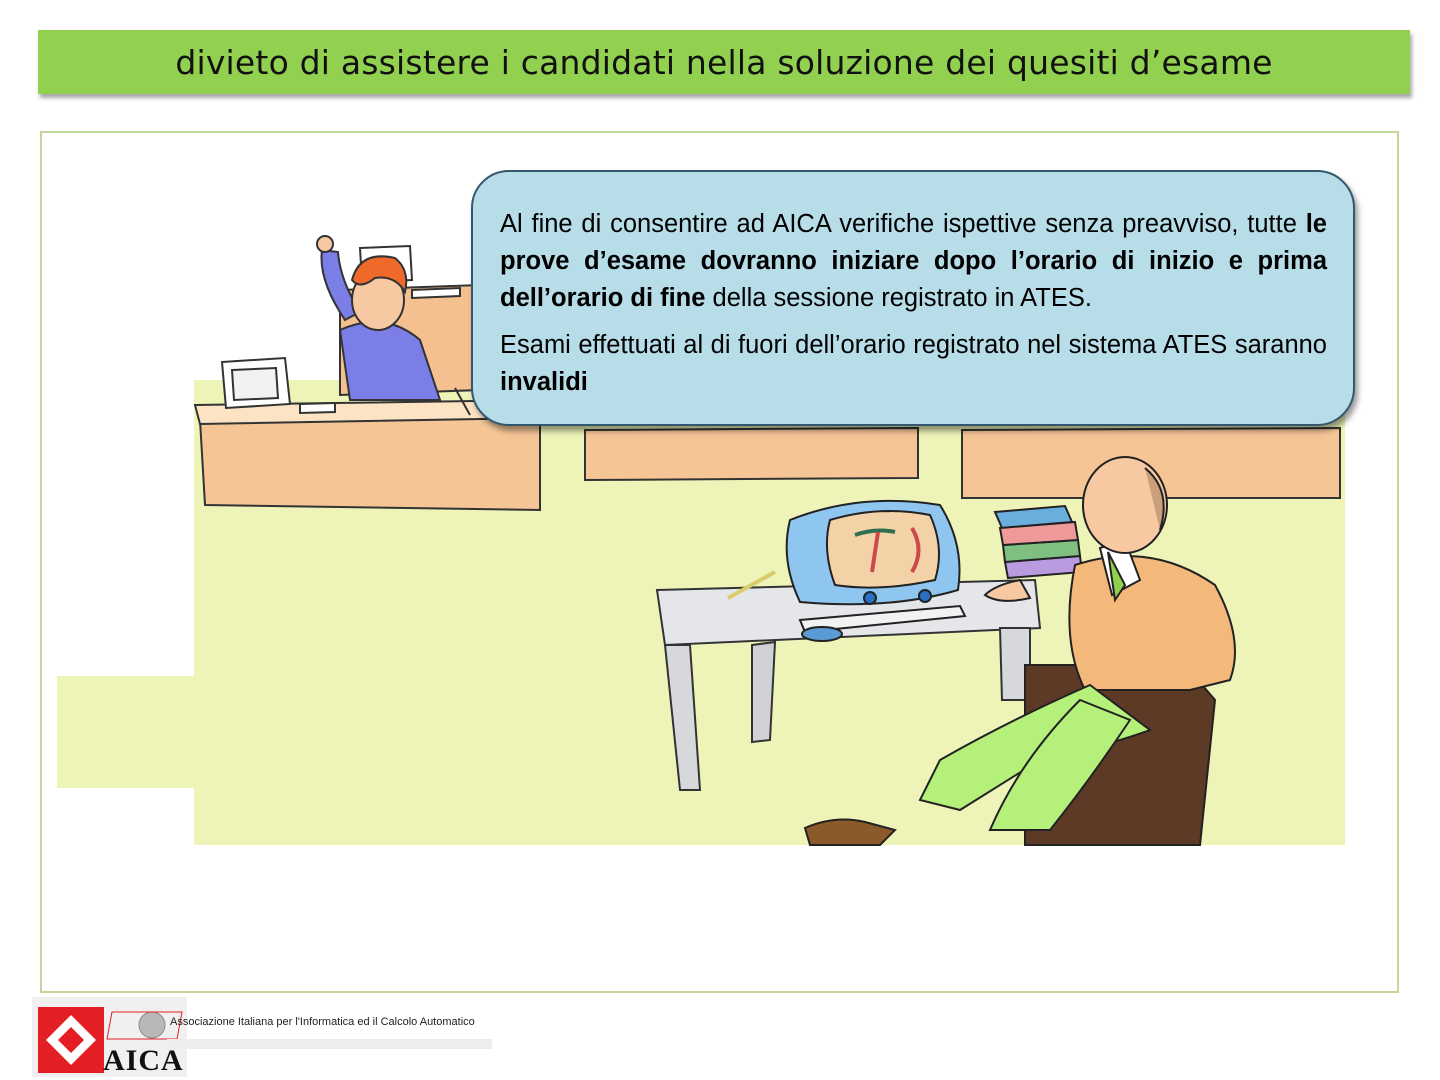 This screenshot has height=1080, width=1440. What do you see at coordinates (898, 298) in the screenshot?
I see `callout-text-1c: della sessione registrato in ATES.` at bounding box center [898, 298].